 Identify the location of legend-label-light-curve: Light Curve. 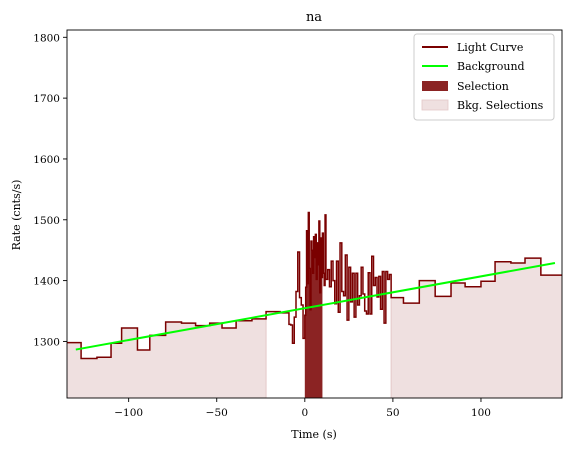
(490, 47).